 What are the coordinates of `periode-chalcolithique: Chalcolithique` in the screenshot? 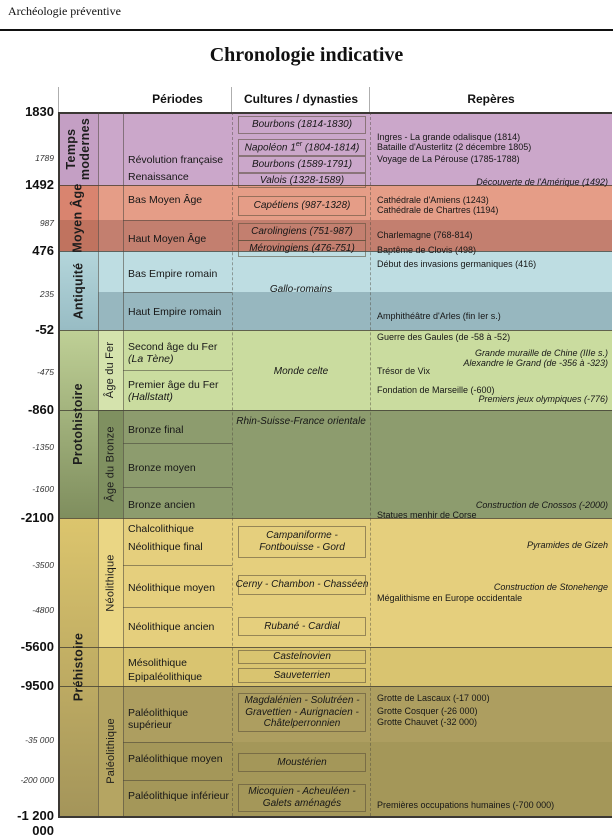 It's located at (161, 529).